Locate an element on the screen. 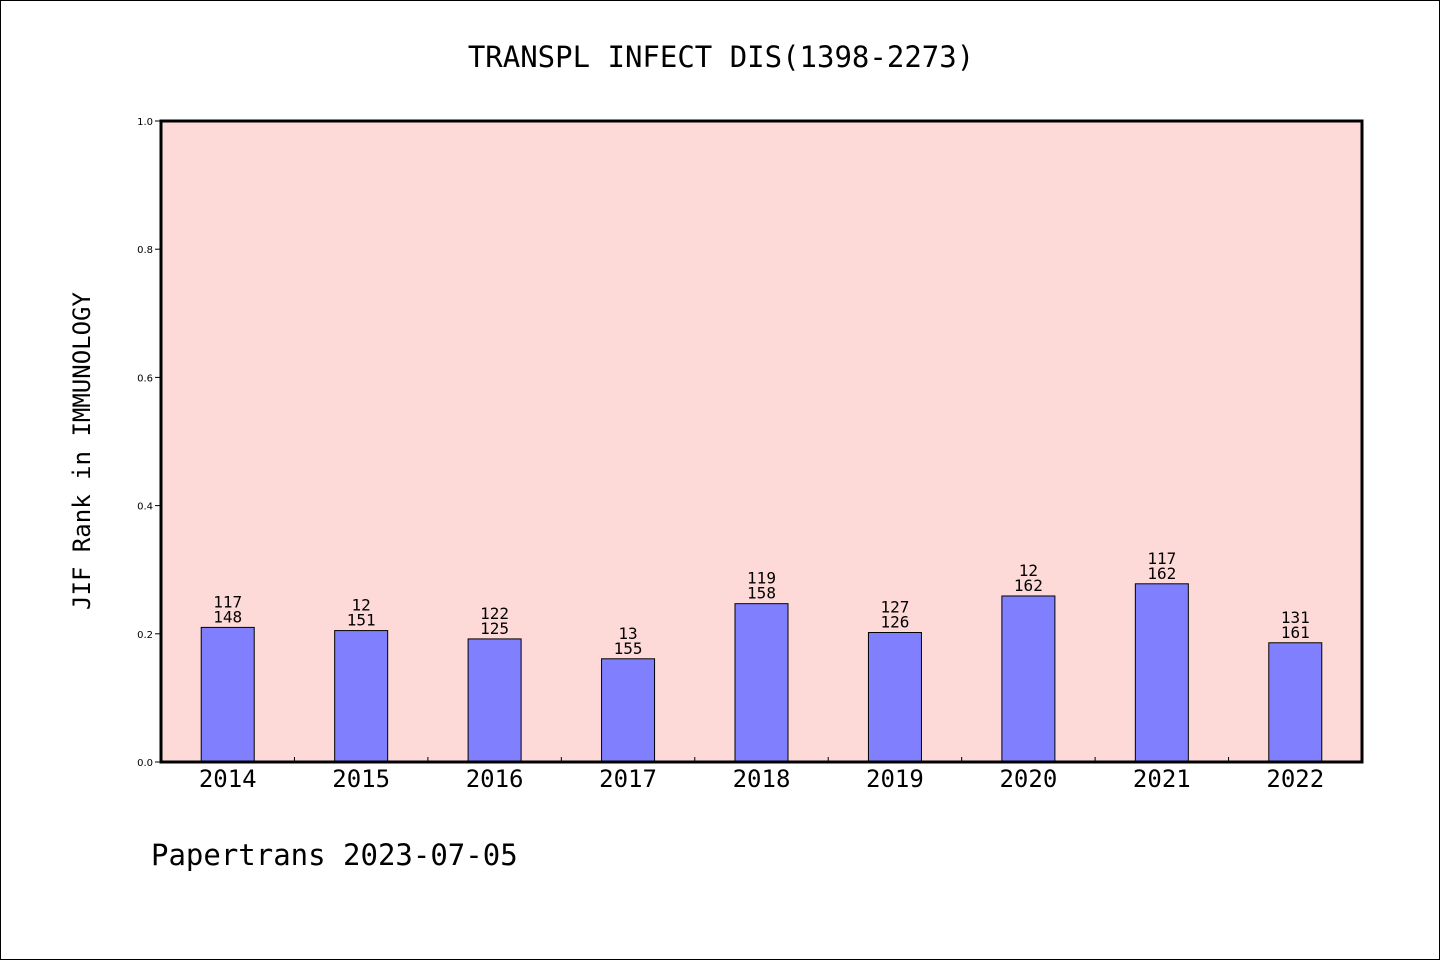 The width and height of the screenshot is (1440, 961). x-tick-label: 2017 is located at coordinates (628, 779).